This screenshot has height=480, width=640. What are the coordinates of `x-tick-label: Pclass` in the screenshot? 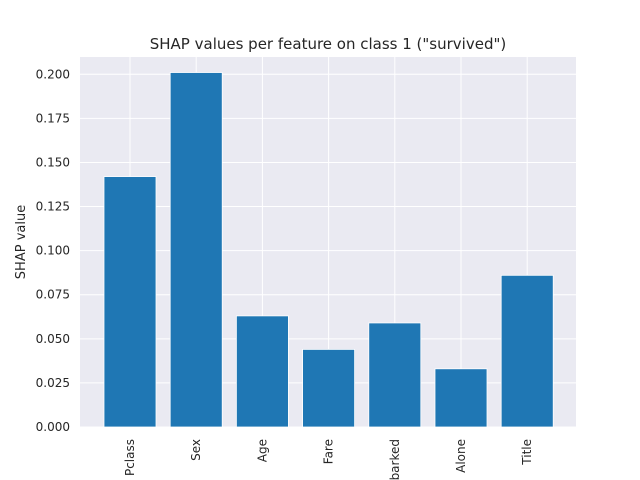 It's located at (130, 457).